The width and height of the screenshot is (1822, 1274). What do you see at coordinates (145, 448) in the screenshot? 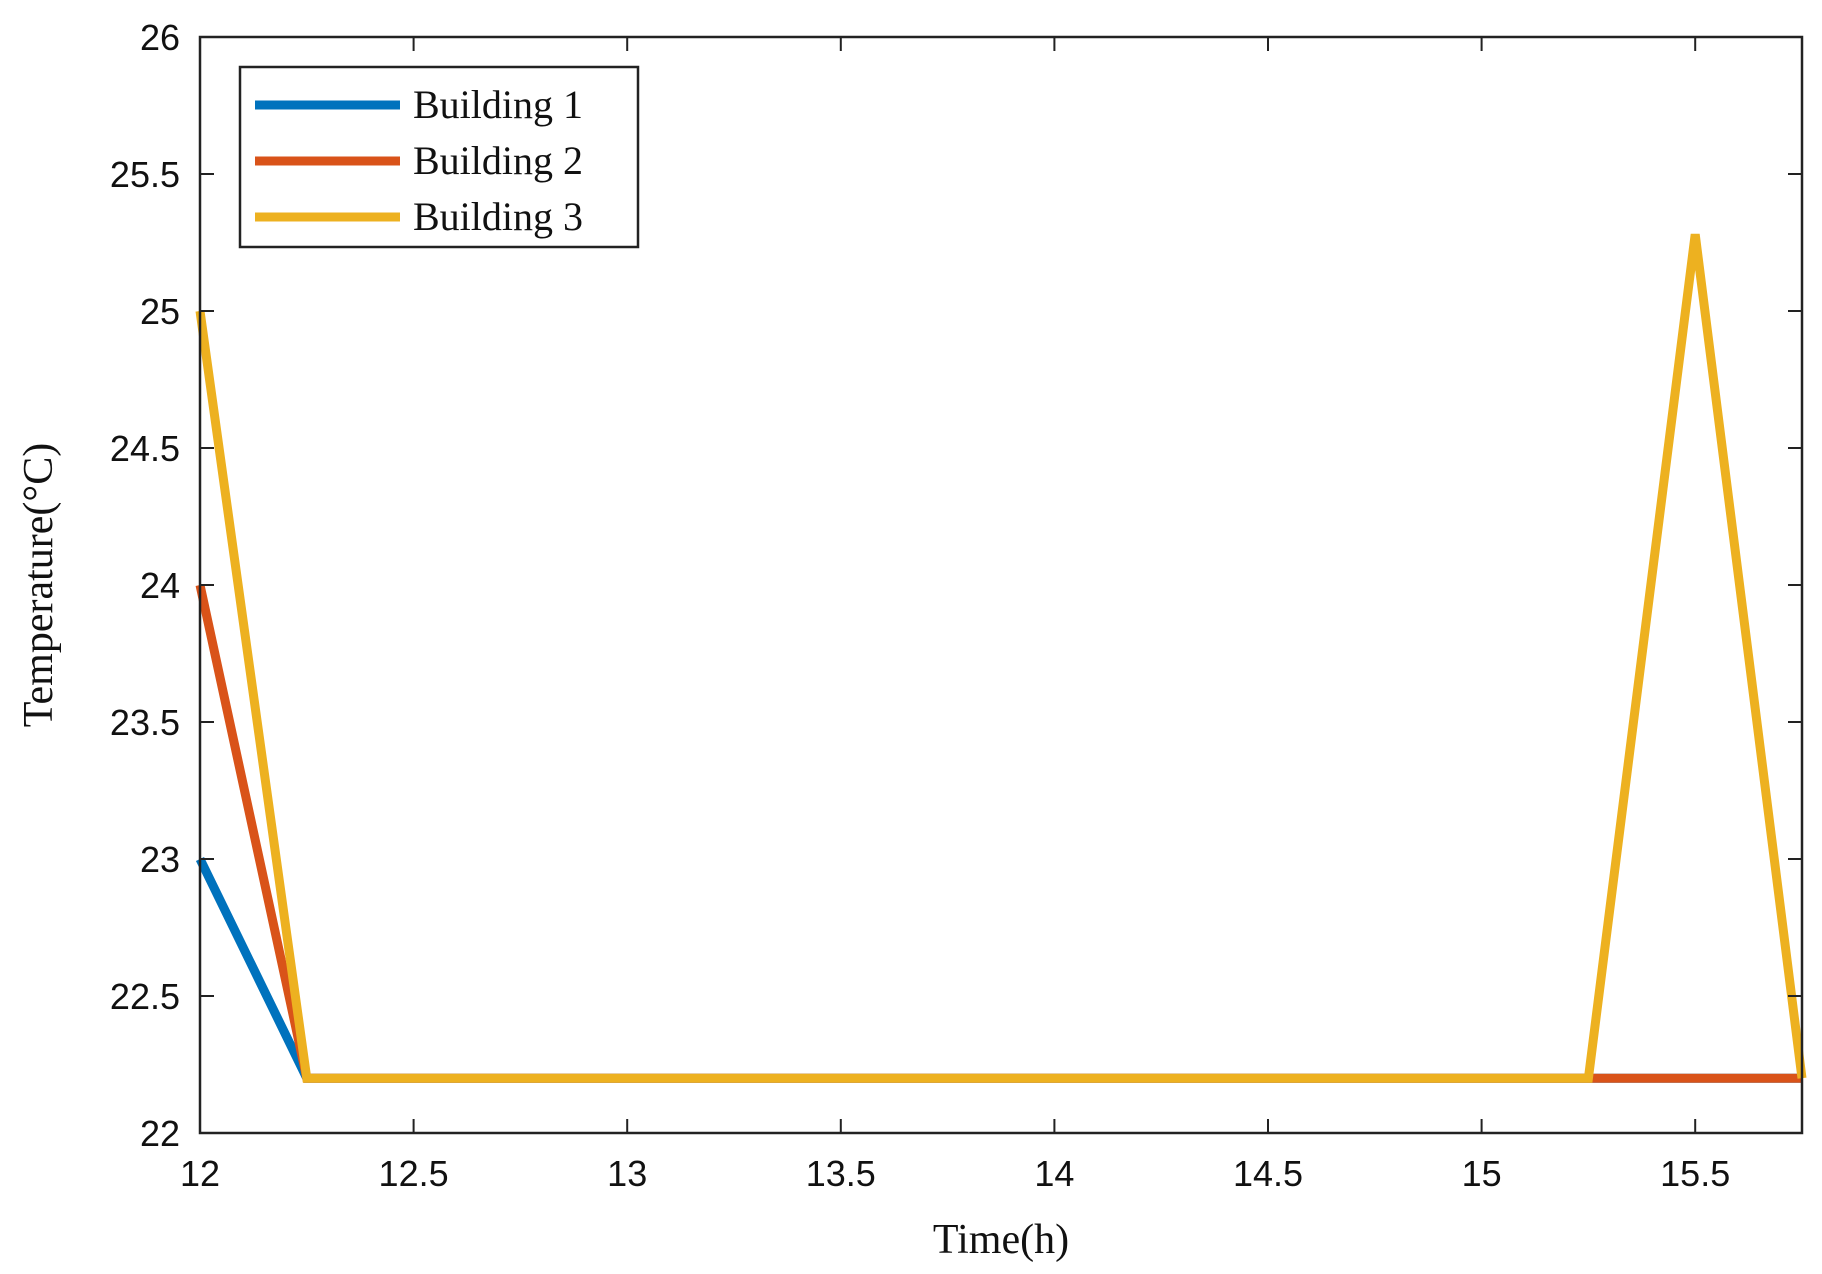
I see `y-tick-label: 24.5` at bounding box center [145, 448].